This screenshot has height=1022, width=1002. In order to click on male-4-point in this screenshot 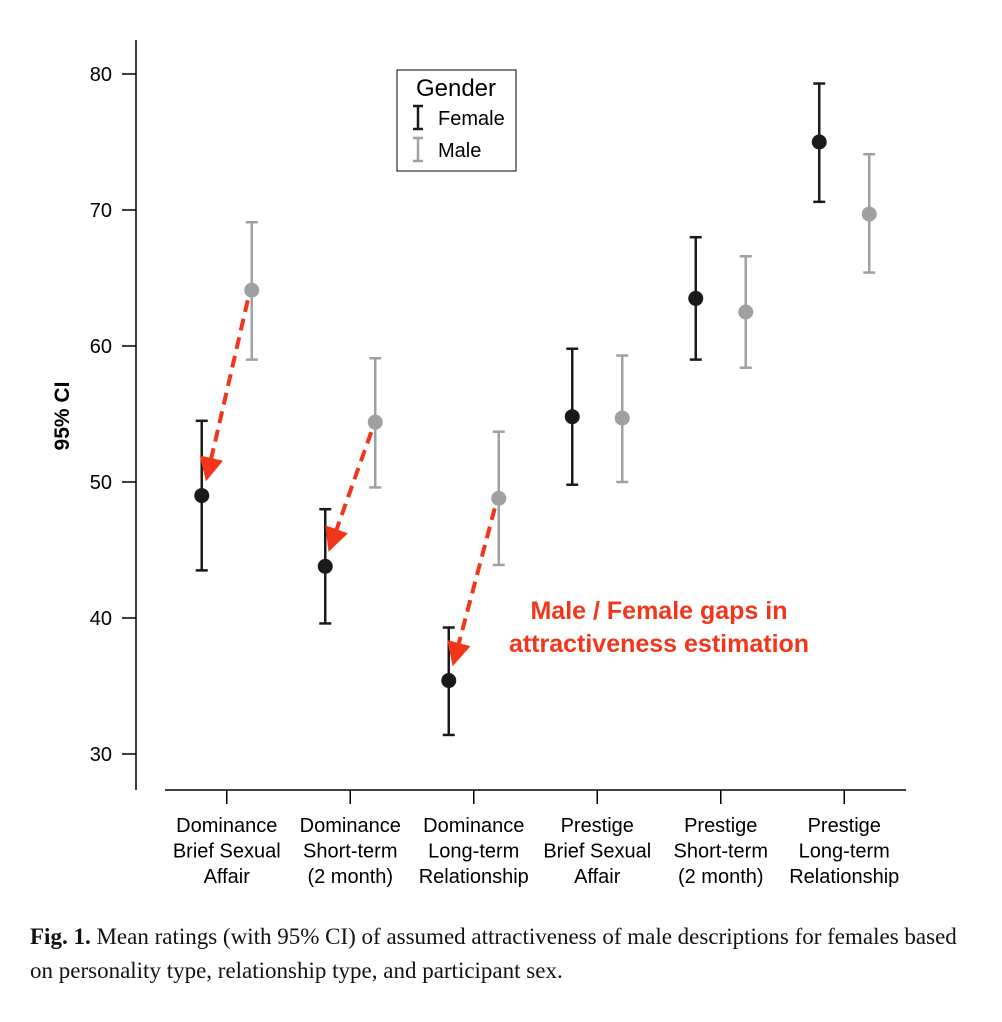, I will do `click(746, 312)`.